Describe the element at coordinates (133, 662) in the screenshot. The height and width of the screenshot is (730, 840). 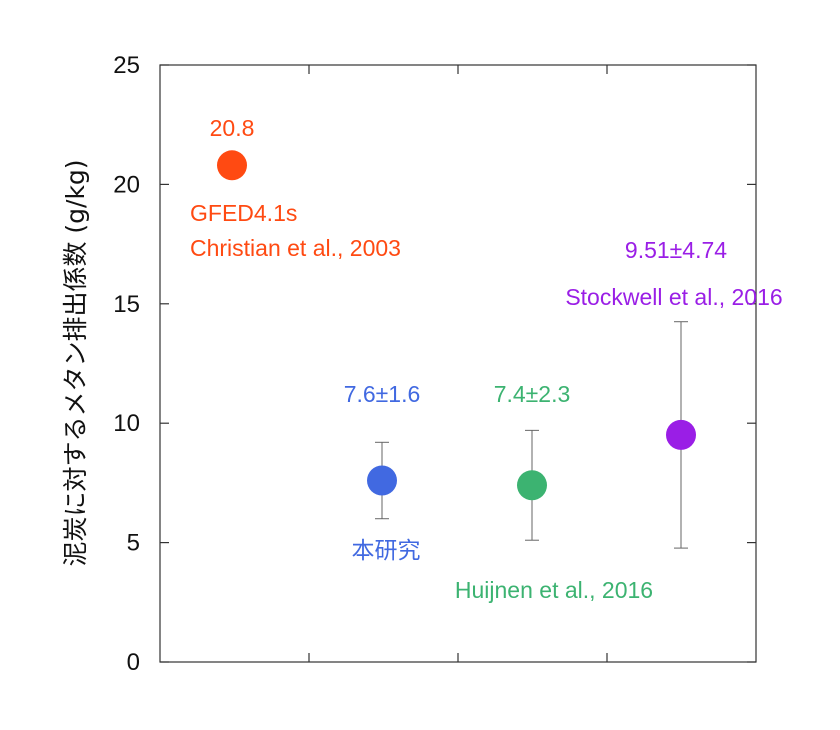
I see `y-tick-label: 0` at that location.